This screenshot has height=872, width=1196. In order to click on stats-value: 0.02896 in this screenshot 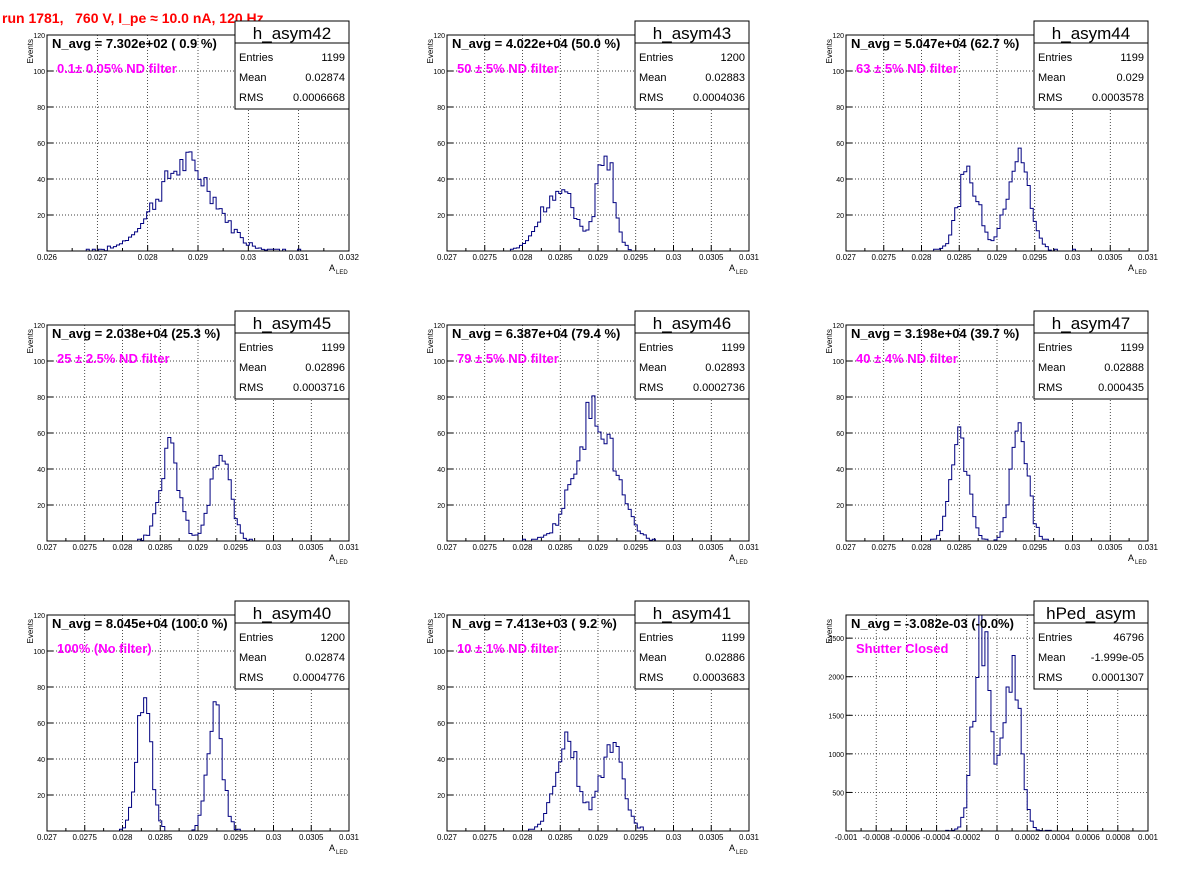, I will do `click(325, 368)`.